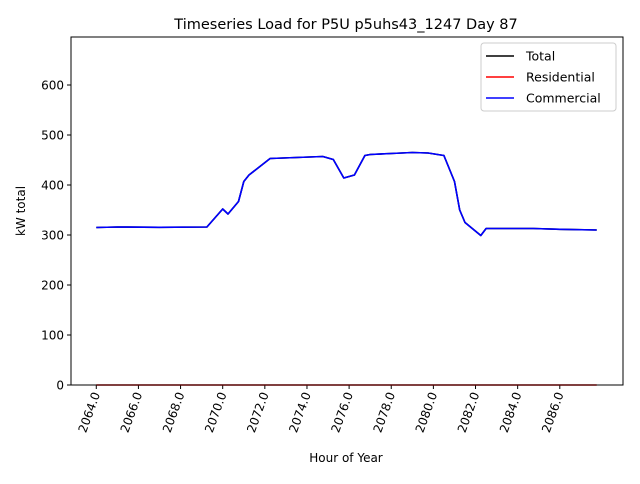  I want to click on x-tick-label: 2064.0, so click(90, 412).